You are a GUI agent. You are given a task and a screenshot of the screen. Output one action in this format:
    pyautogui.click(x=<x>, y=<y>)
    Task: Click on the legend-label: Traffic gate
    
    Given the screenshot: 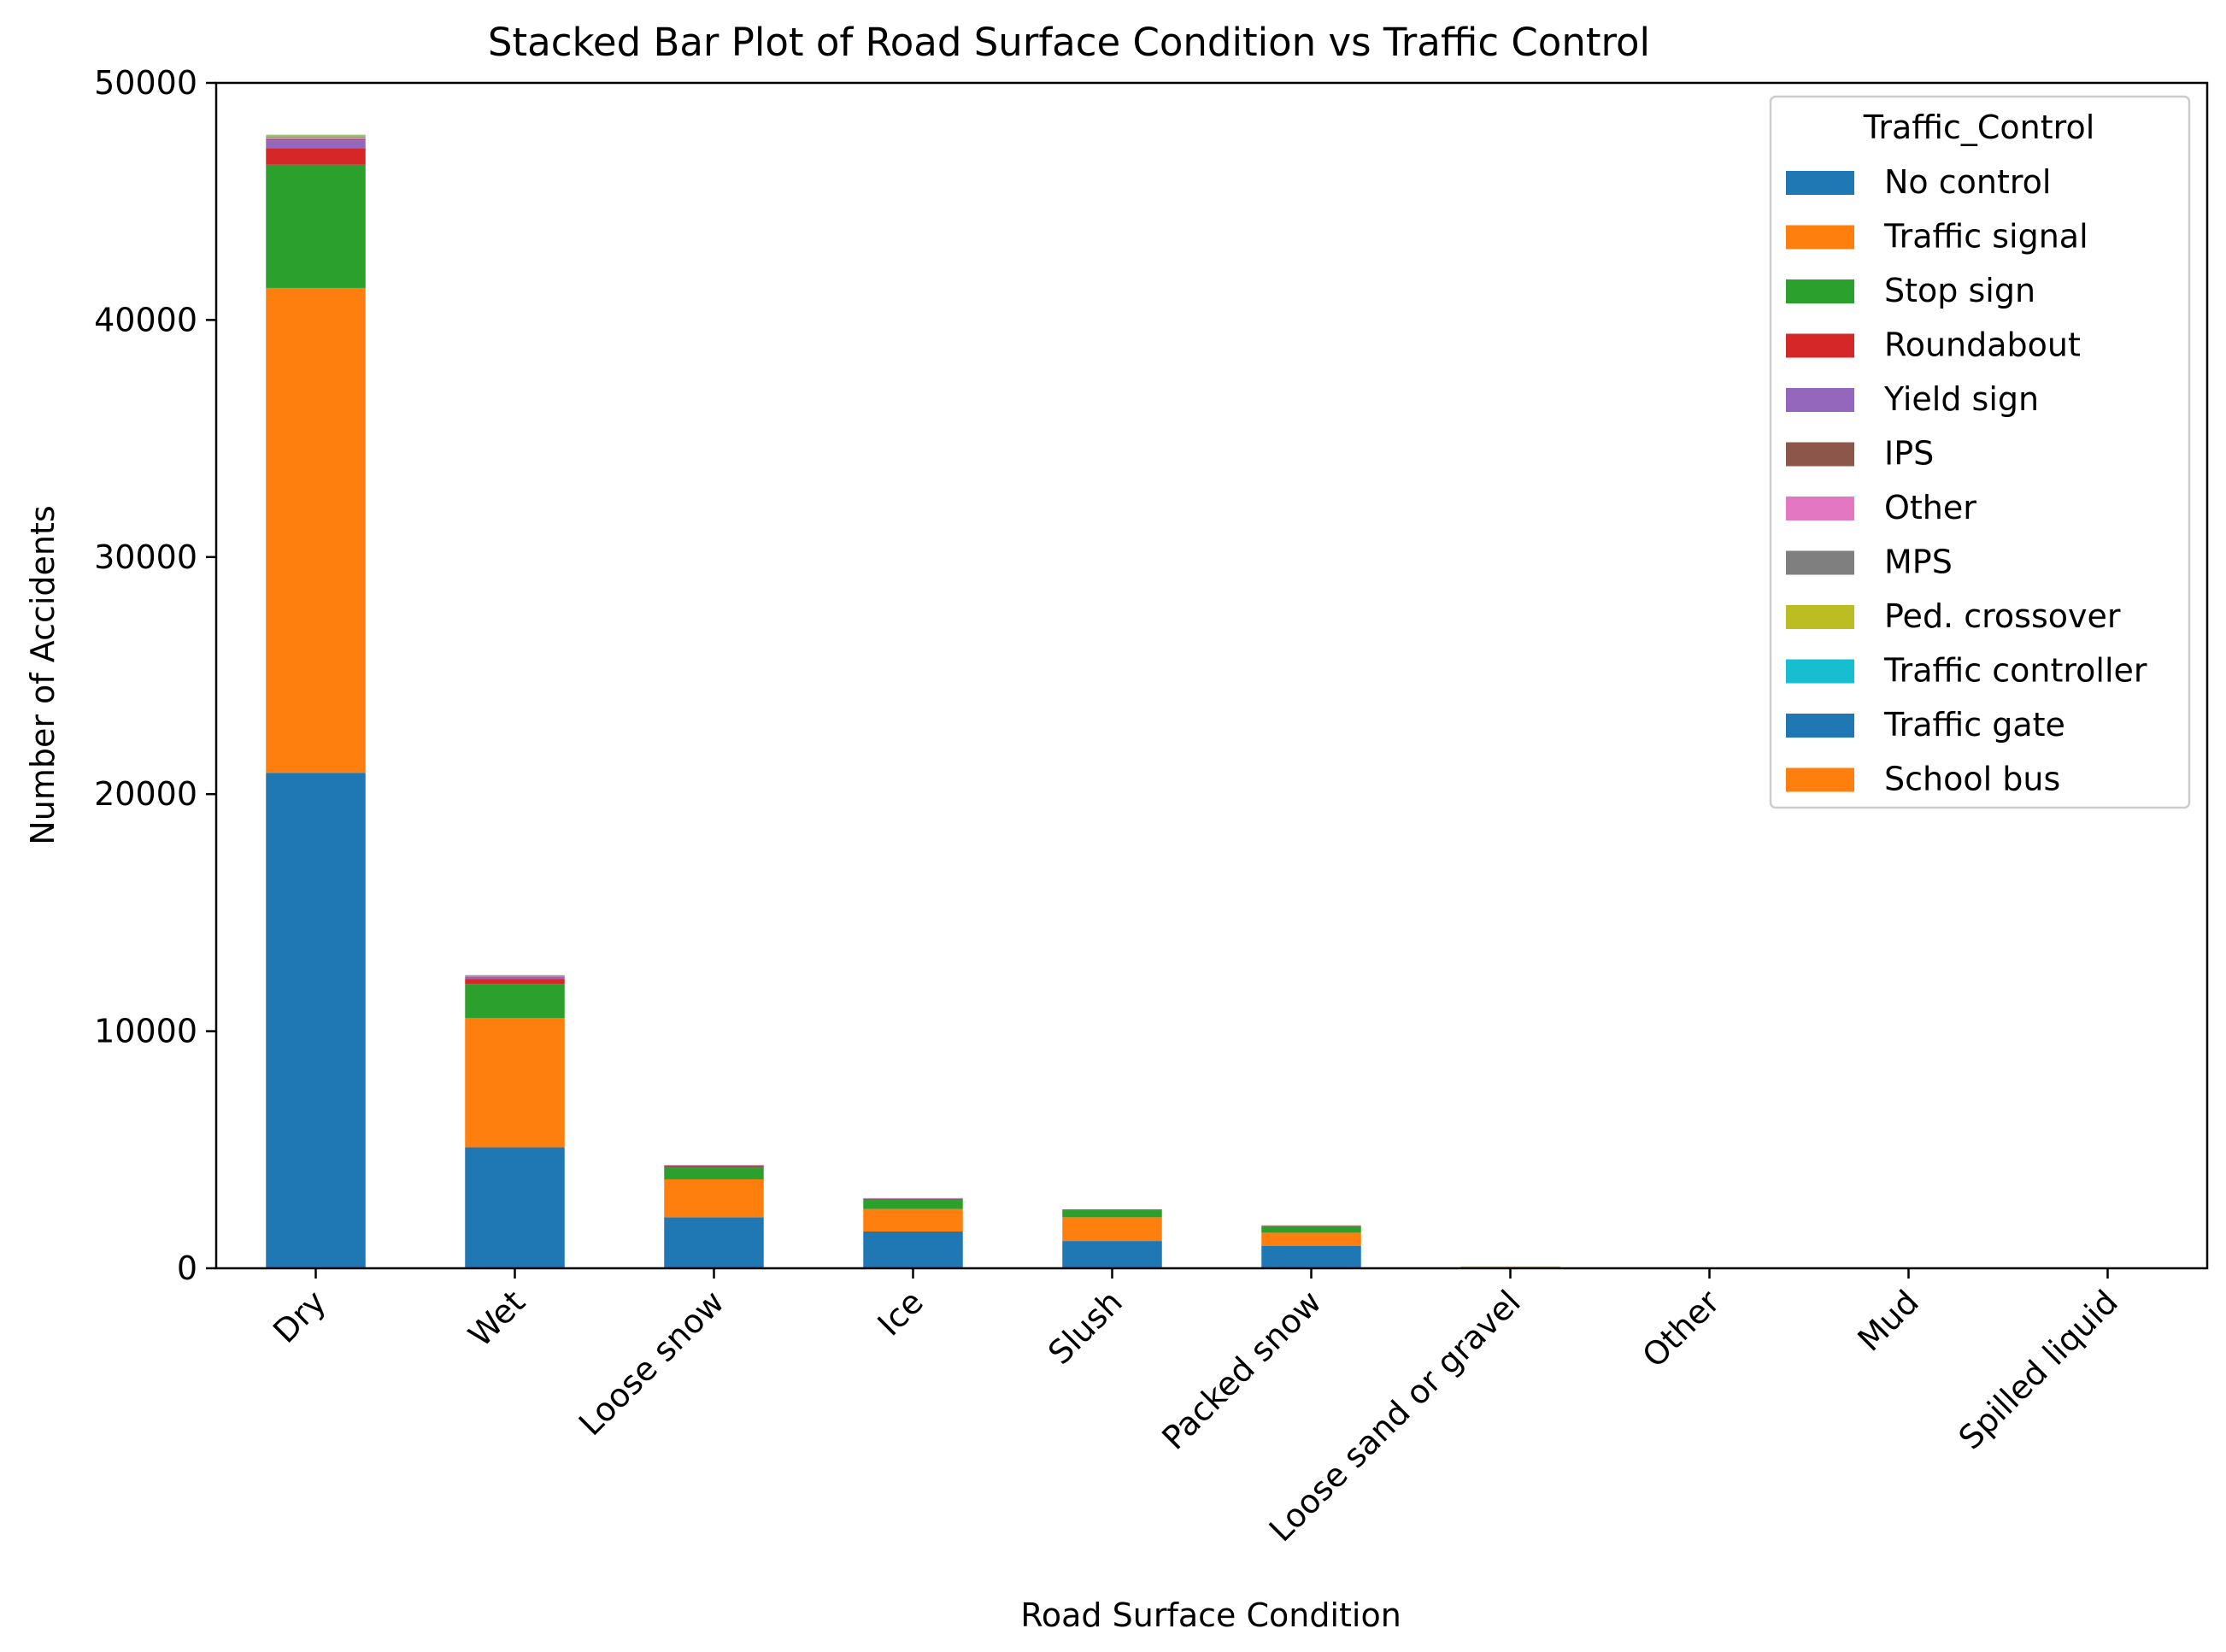 What is the action you would take?
    pyautogui.click(x=1974, y=725)
    